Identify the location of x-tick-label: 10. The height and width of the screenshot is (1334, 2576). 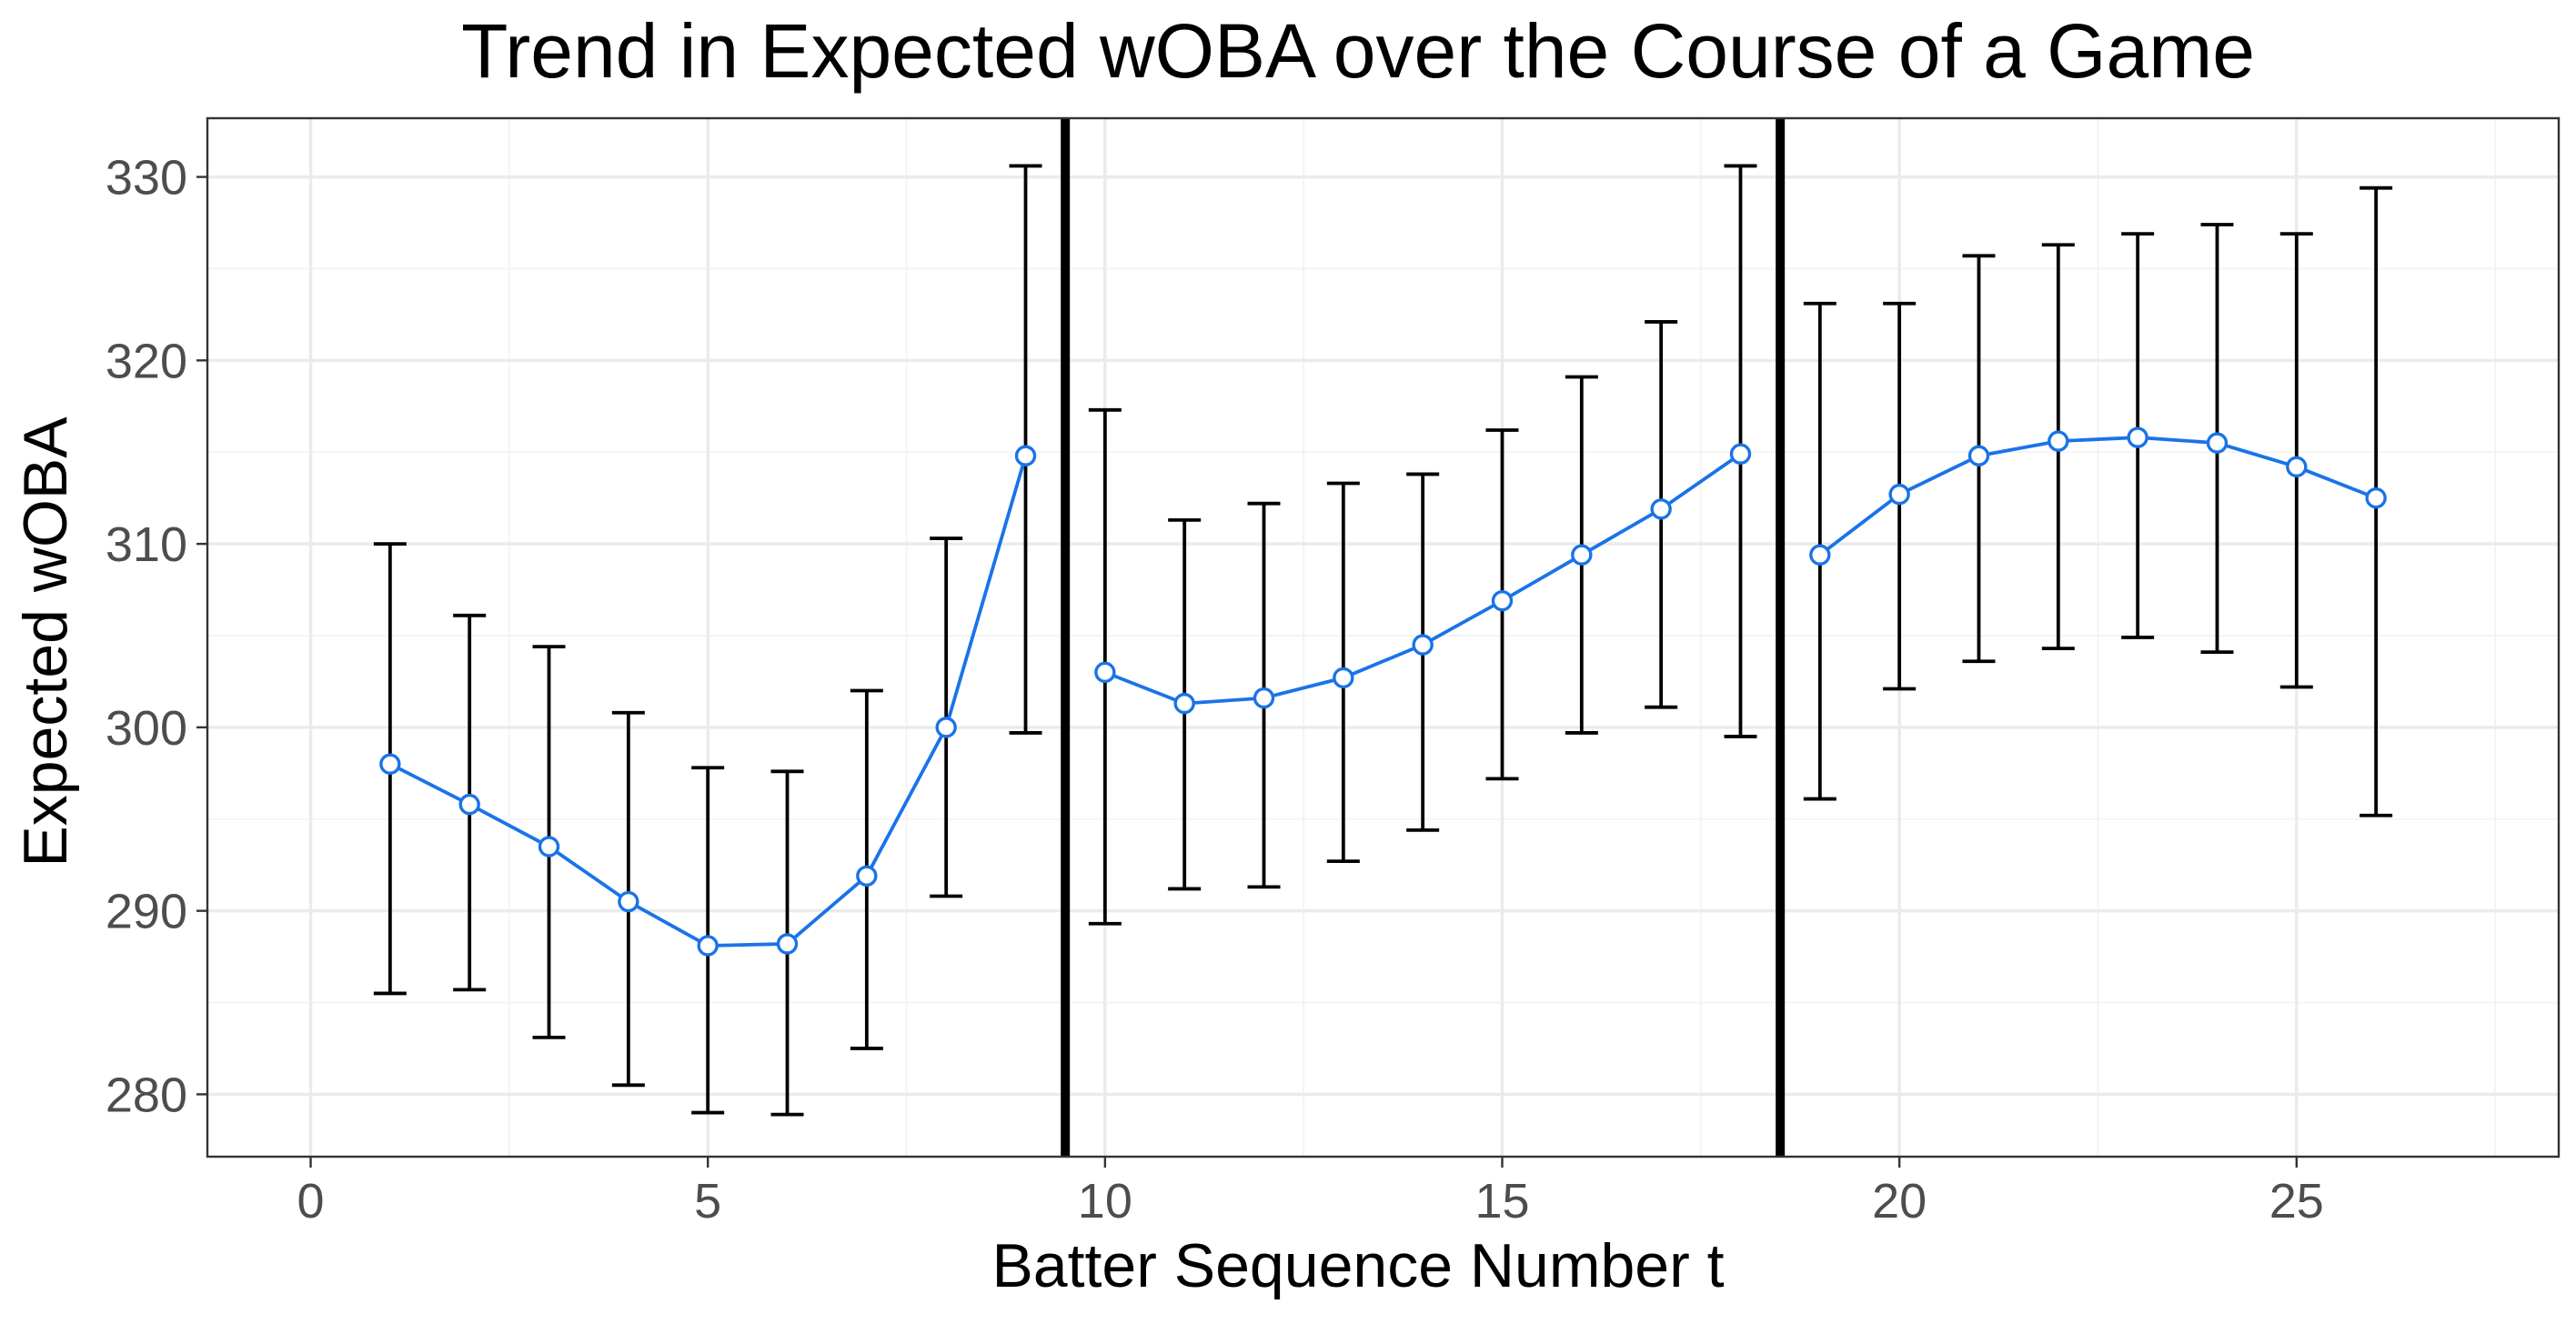
(1105, 1201).